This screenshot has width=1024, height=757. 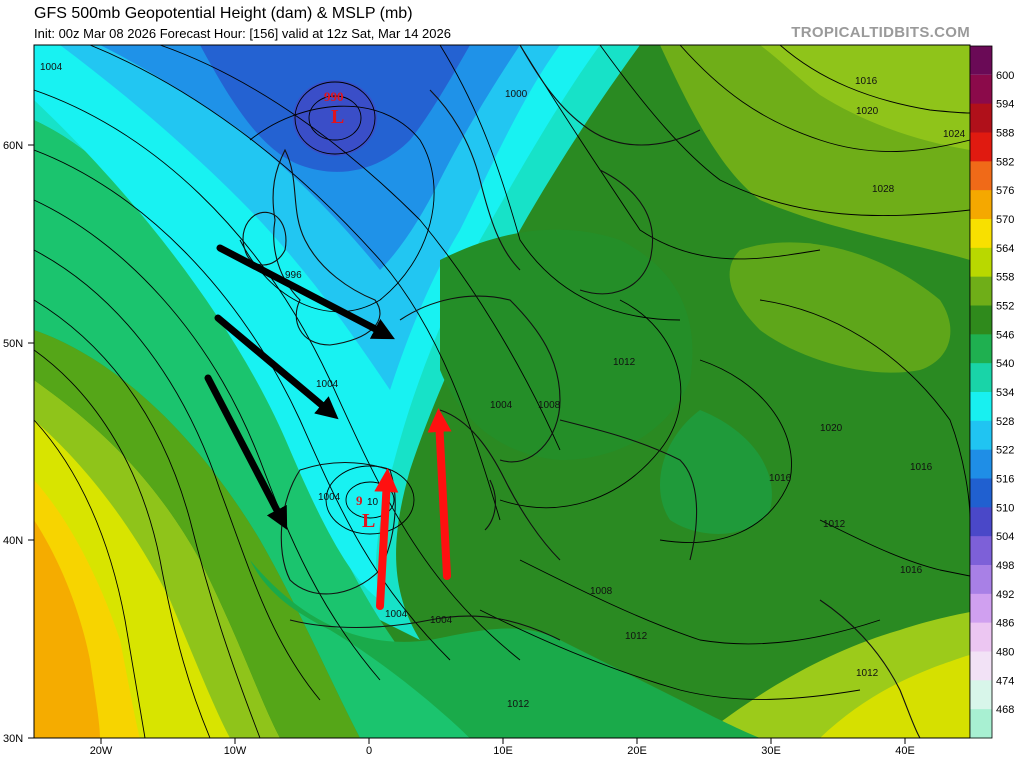 What do you see at coordinates (1005, 595) in the screenshot?
I see `colorbar-label: 492` at bounding box center [1005, 595].